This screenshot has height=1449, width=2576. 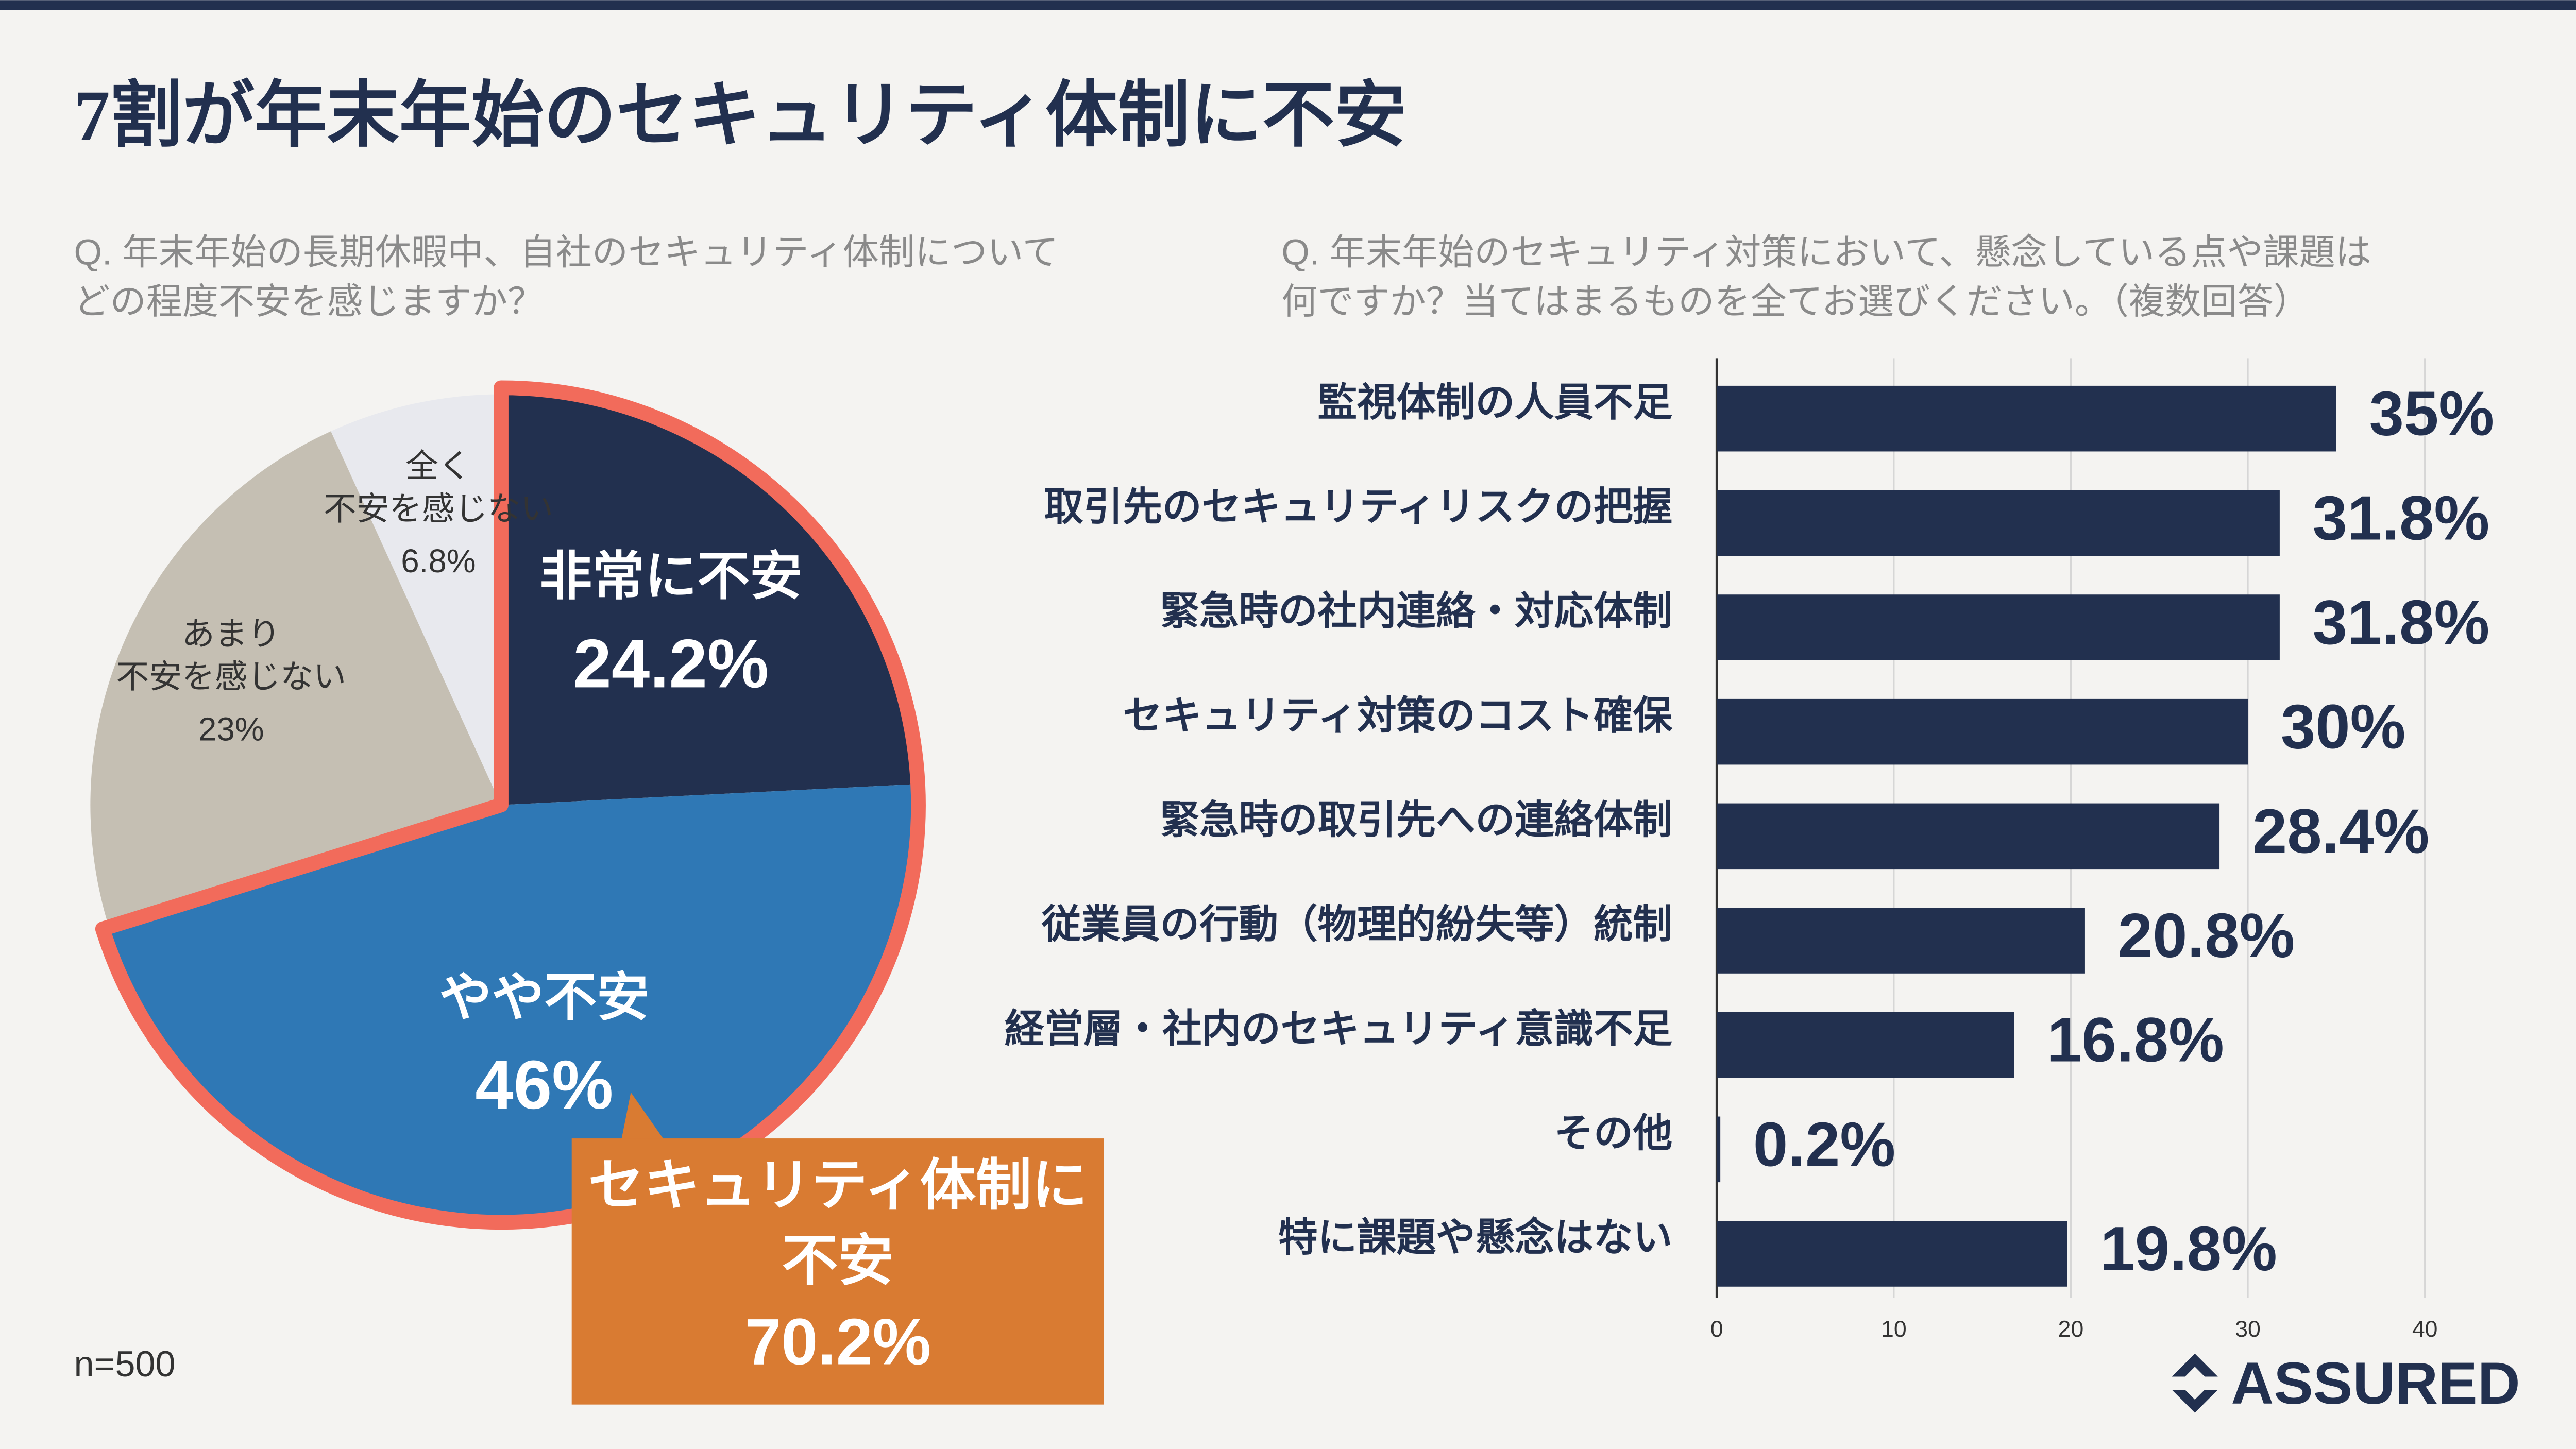 I want to click on value-label: 28.4%, so click(x=2341, y=831).